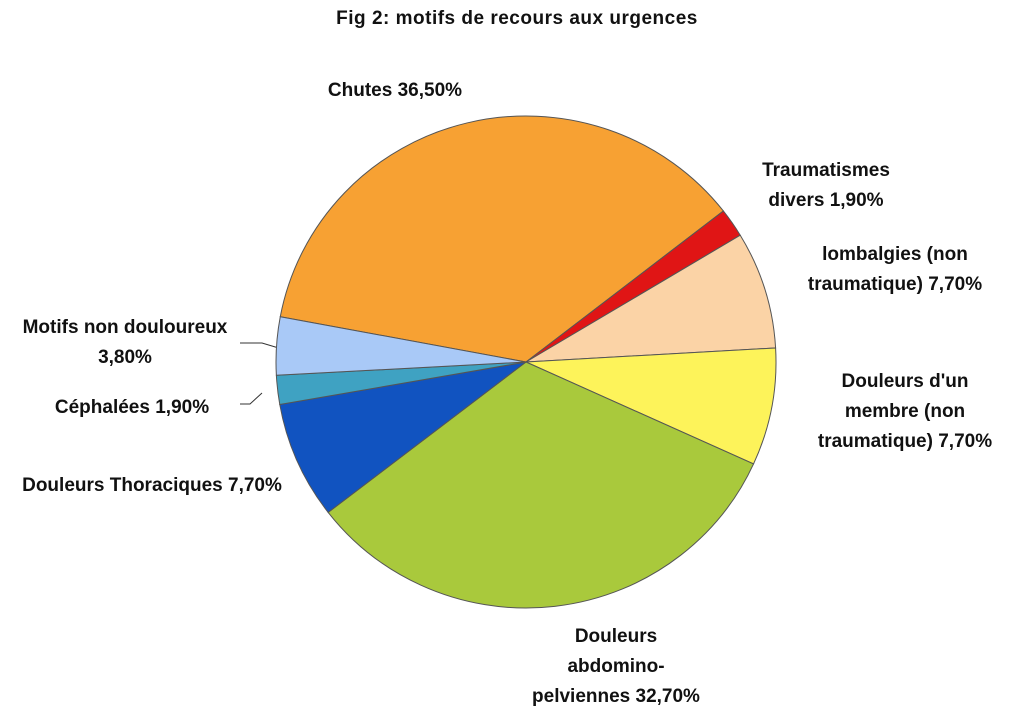  I want to click on category-name: Céphalées, so click(102, 407).